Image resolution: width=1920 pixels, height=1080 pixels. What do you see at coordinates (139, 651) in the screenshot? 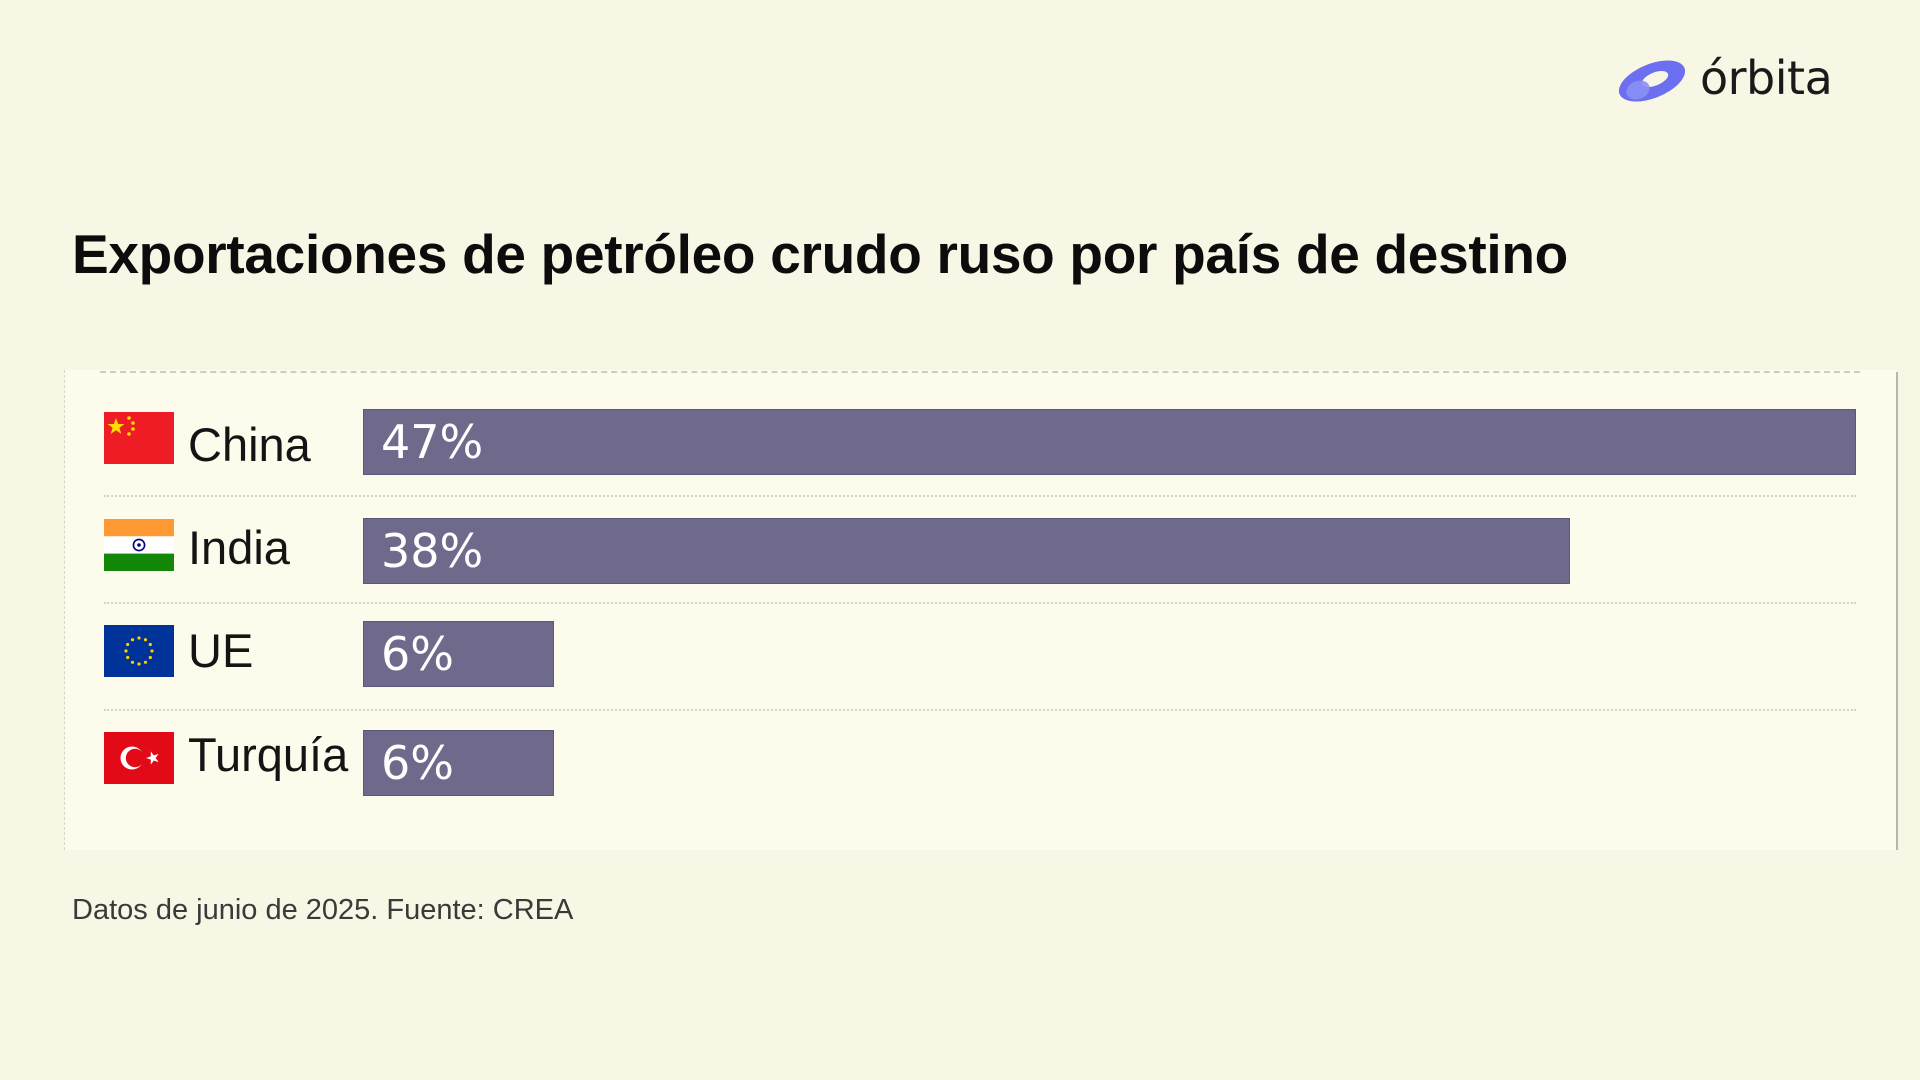
I see `eu-flag-icon` at bounding box center [139, 651].